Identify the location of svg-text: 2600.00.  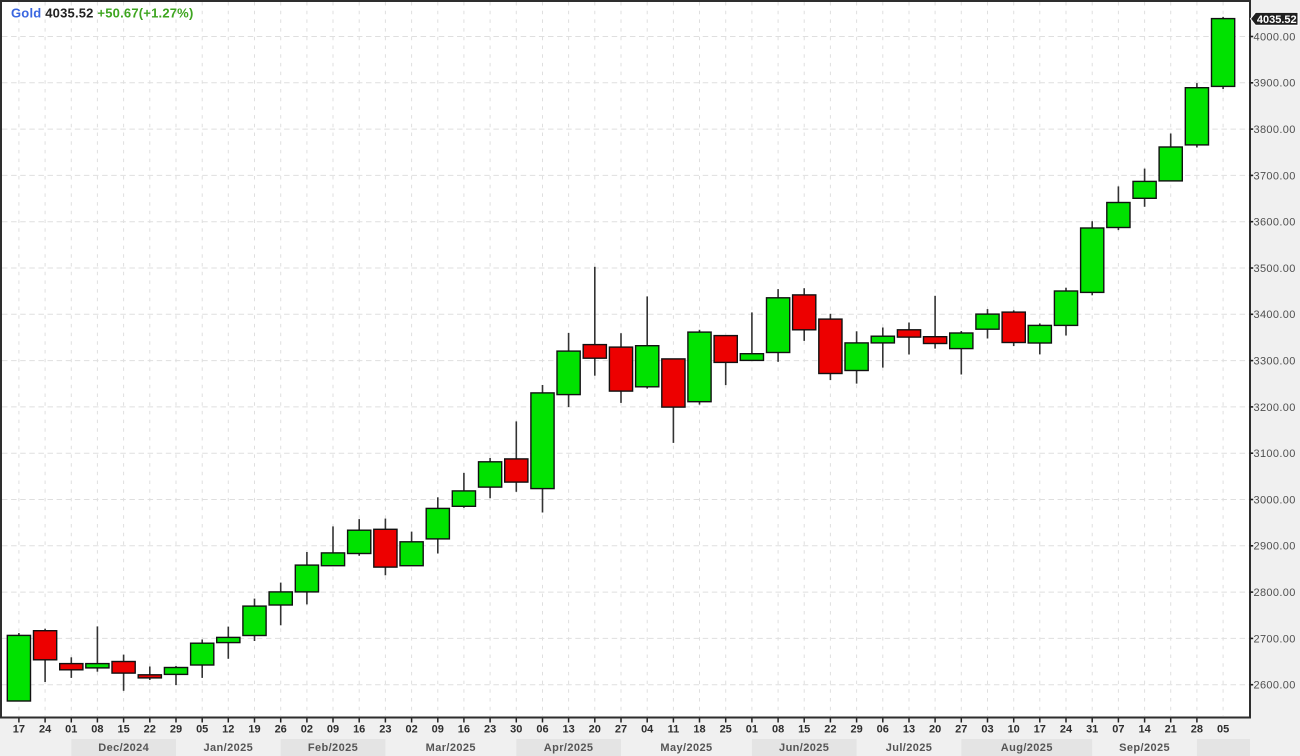
(1275, 686).